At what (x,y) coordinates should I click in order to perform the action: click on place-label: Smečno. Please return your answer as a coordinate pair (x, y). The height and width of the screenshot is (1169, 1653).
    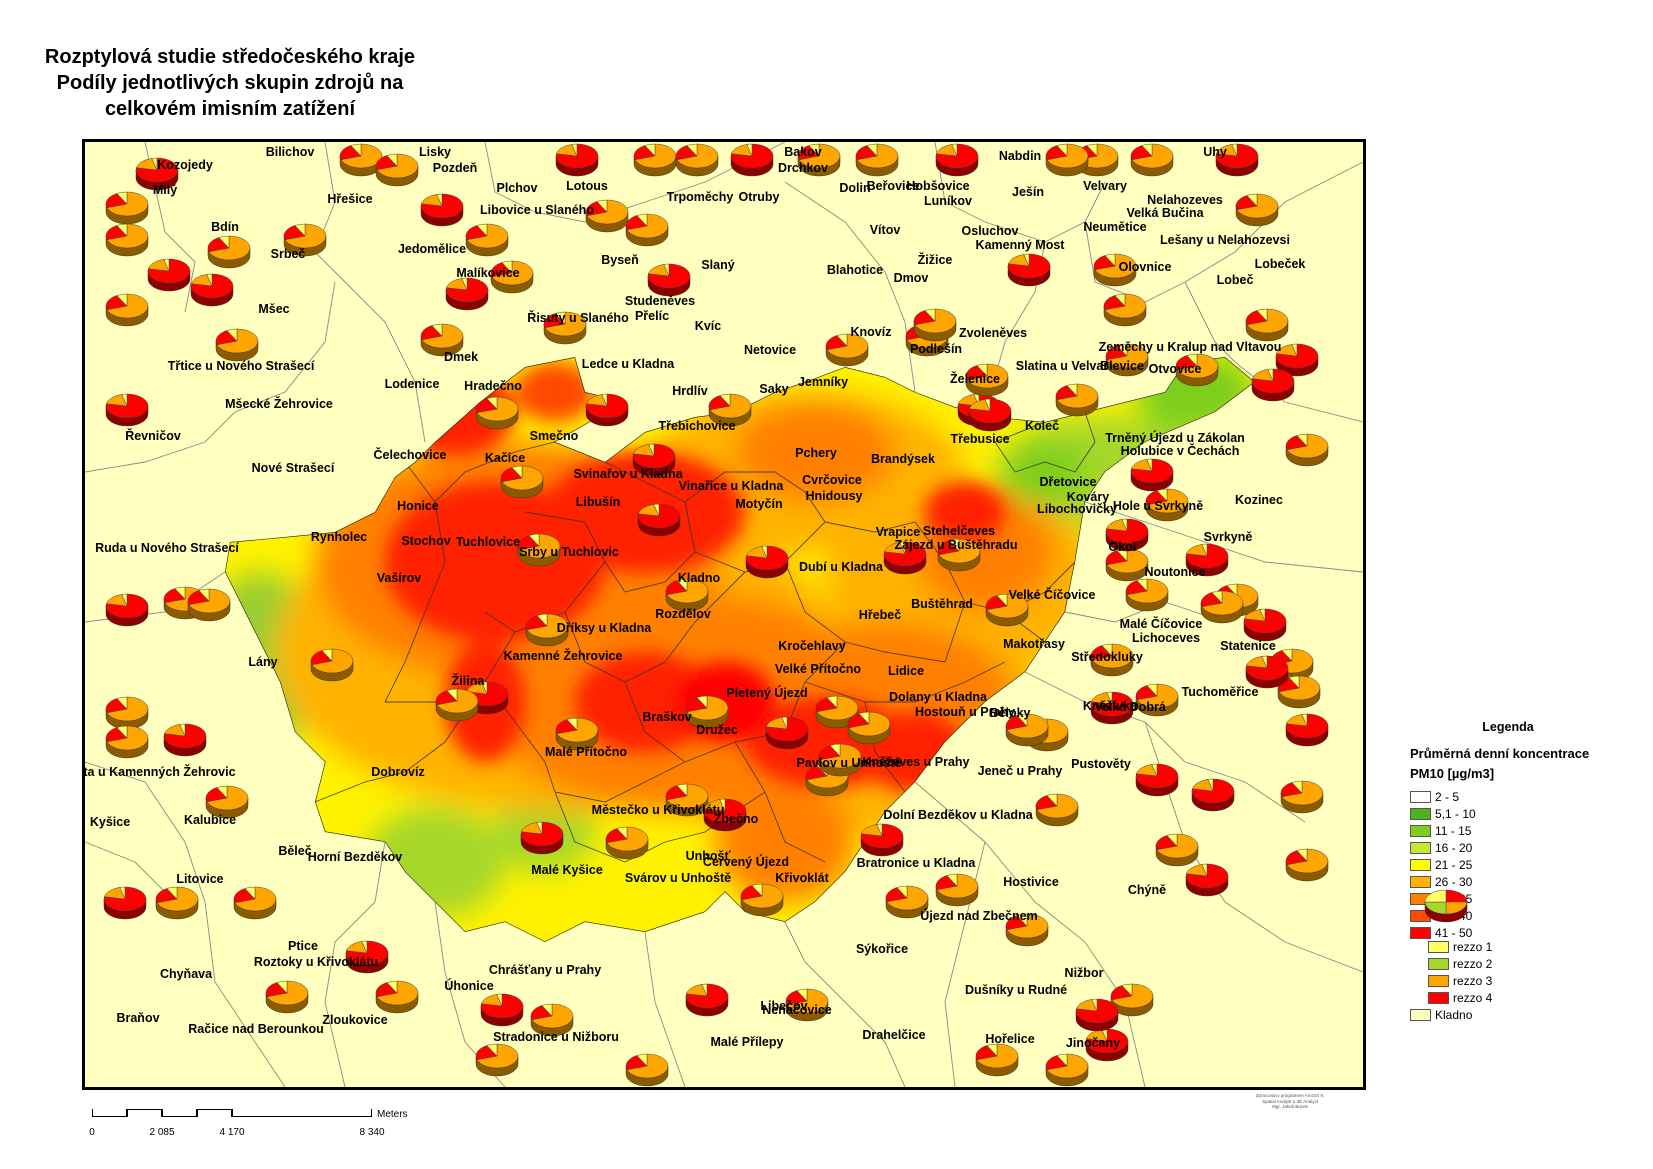
    Looking at the image, I should click on (554, 436).